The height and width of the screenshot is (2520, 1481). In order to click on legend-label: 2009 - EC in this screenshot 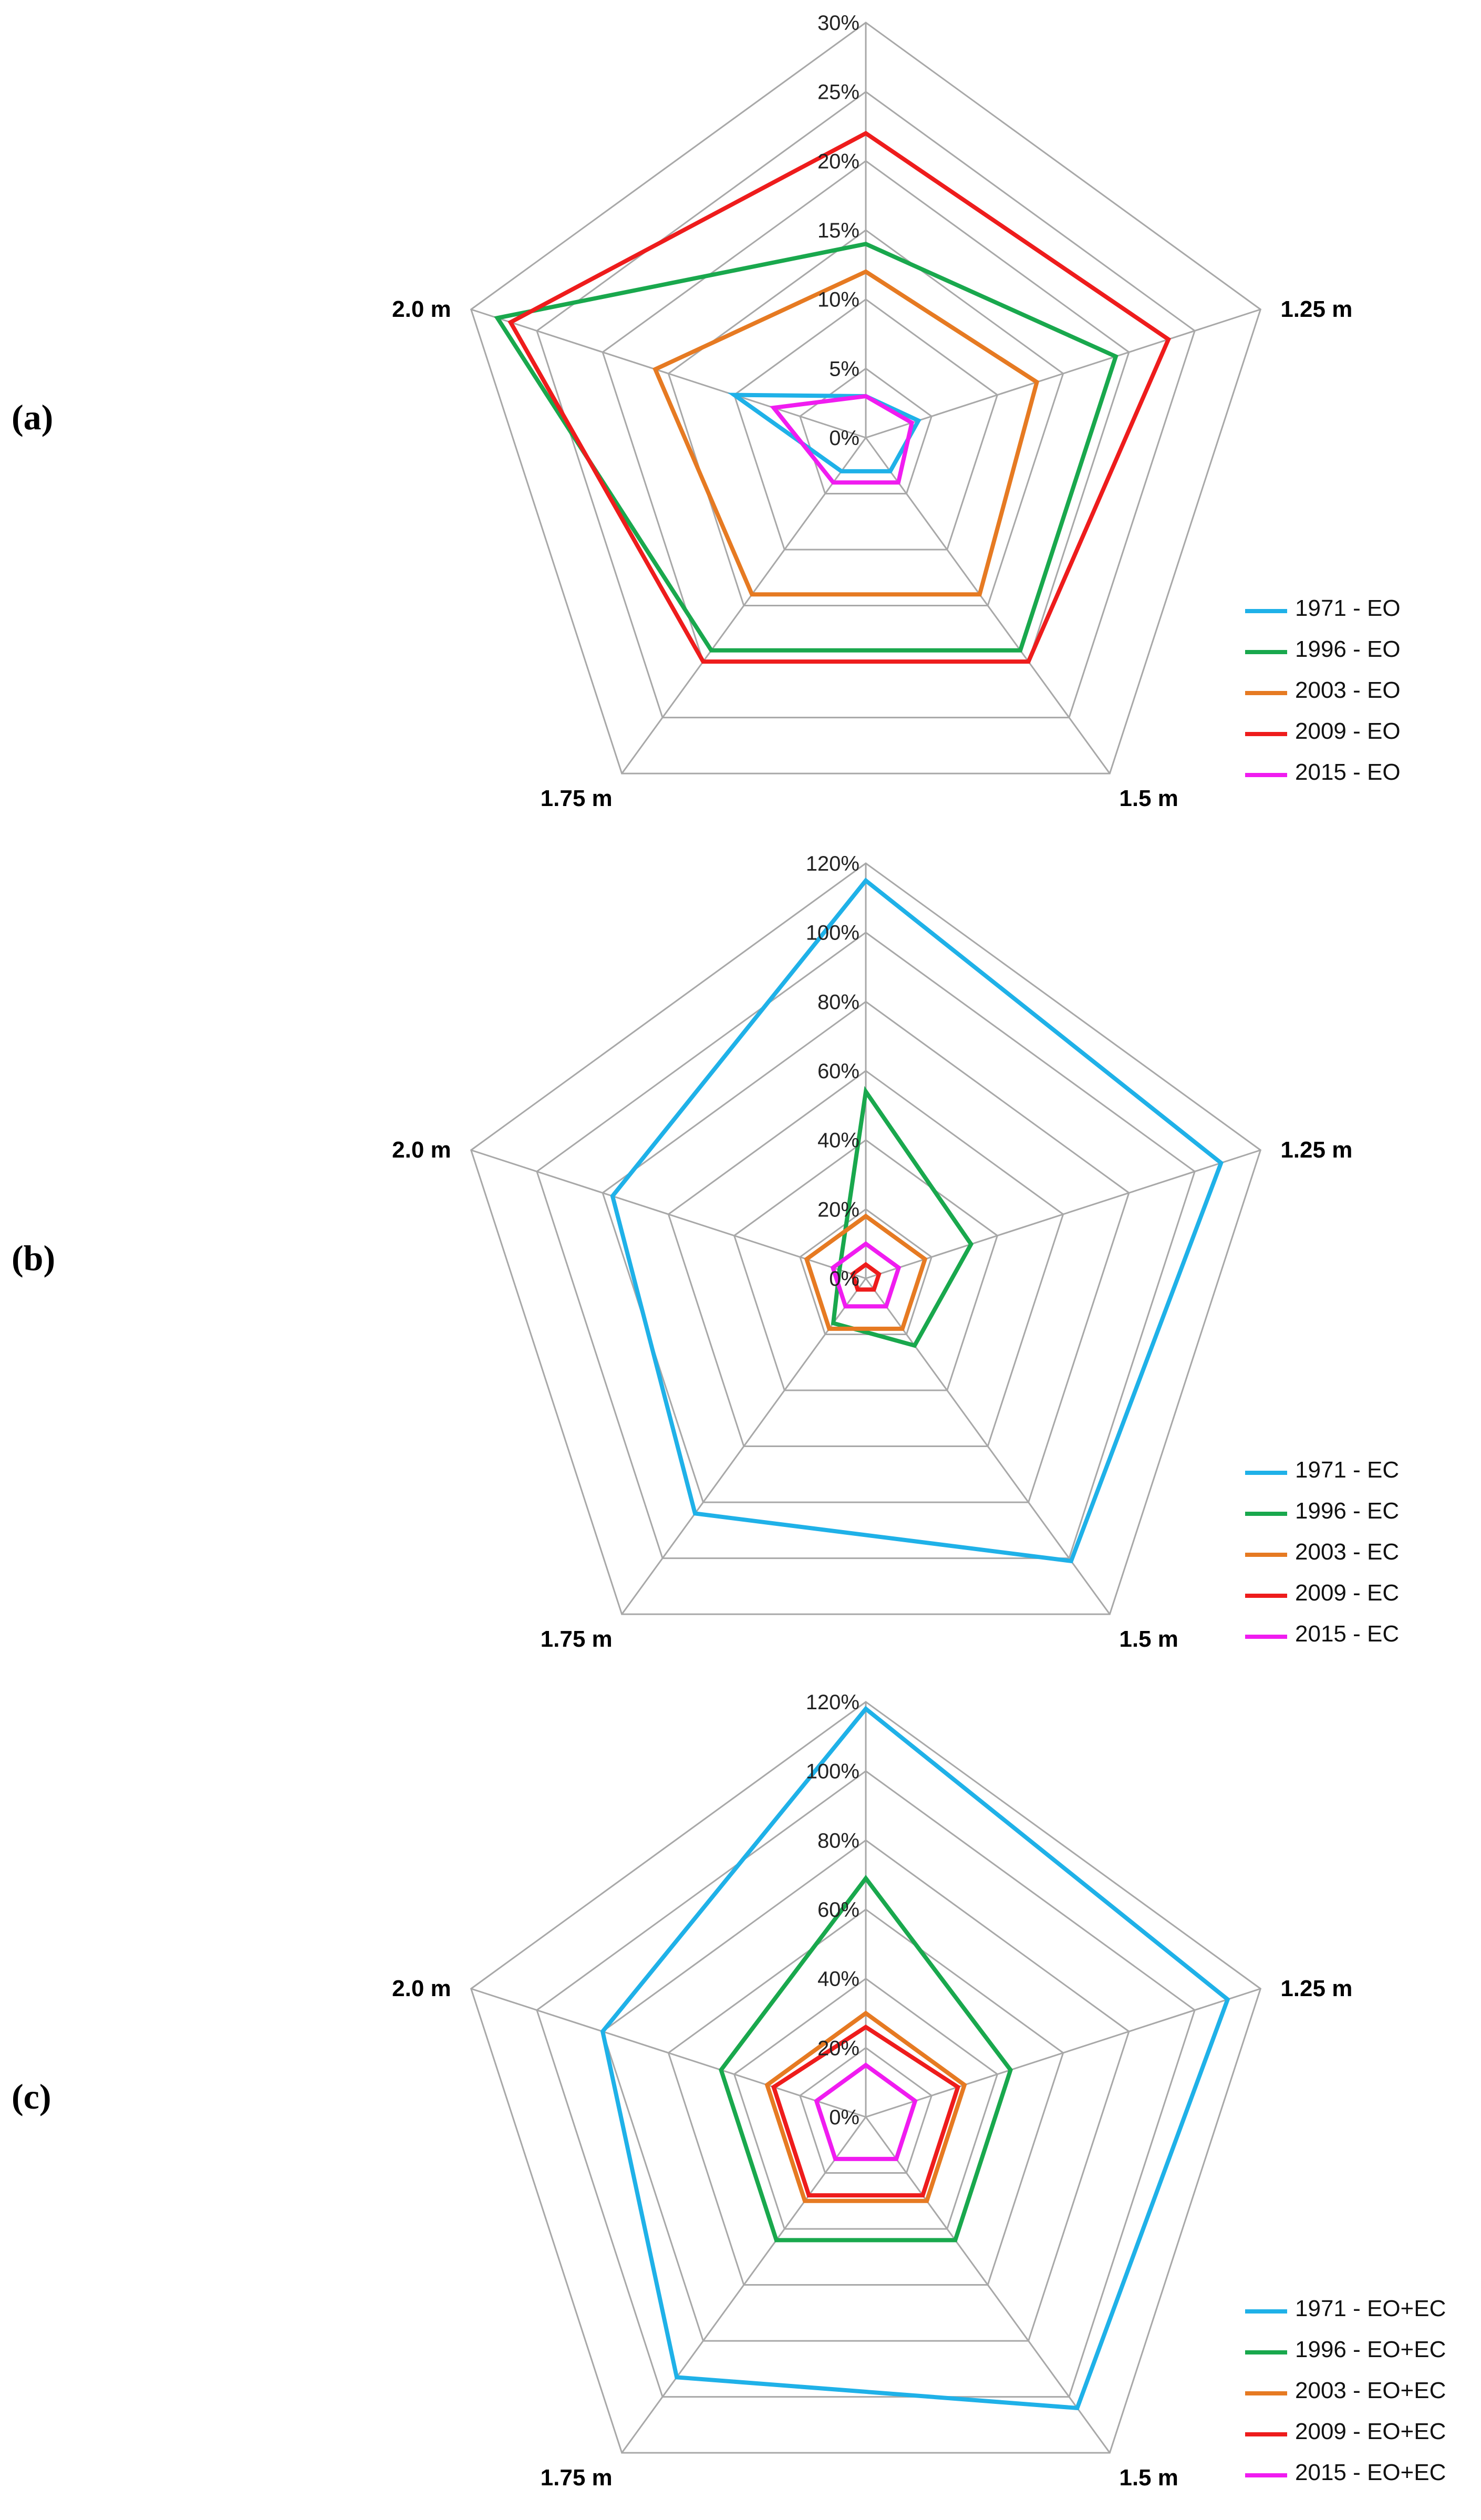, I will do `click(1347, 1593)`.